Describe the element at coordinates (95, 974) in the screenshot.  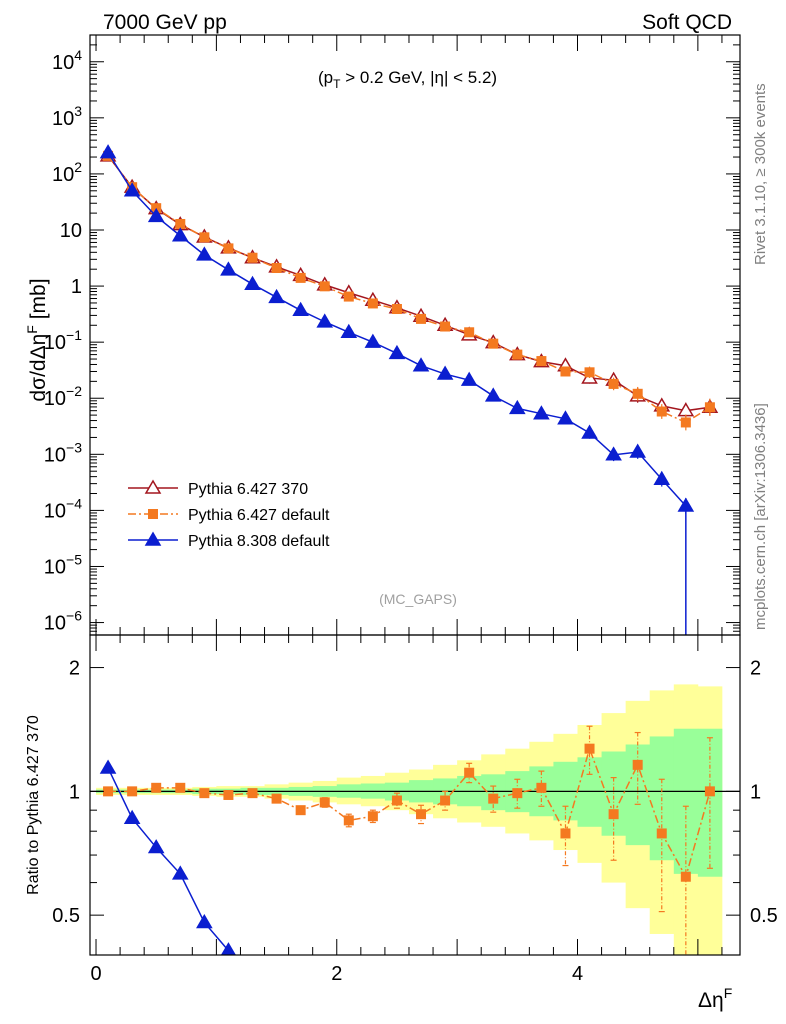
I see `x-tick-label: 0` at that location.